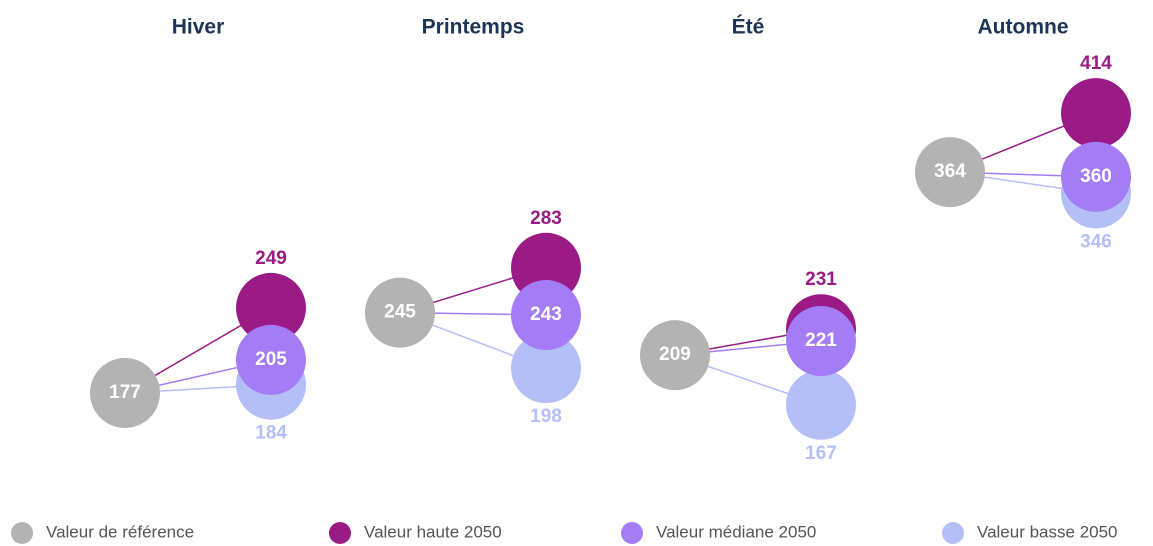 The width and height of the screenshot is (1153, 546). Describe the element at coordinates (433, 531) in the screenshot. I see `legend-label: Valeur haute 2050` at that location.